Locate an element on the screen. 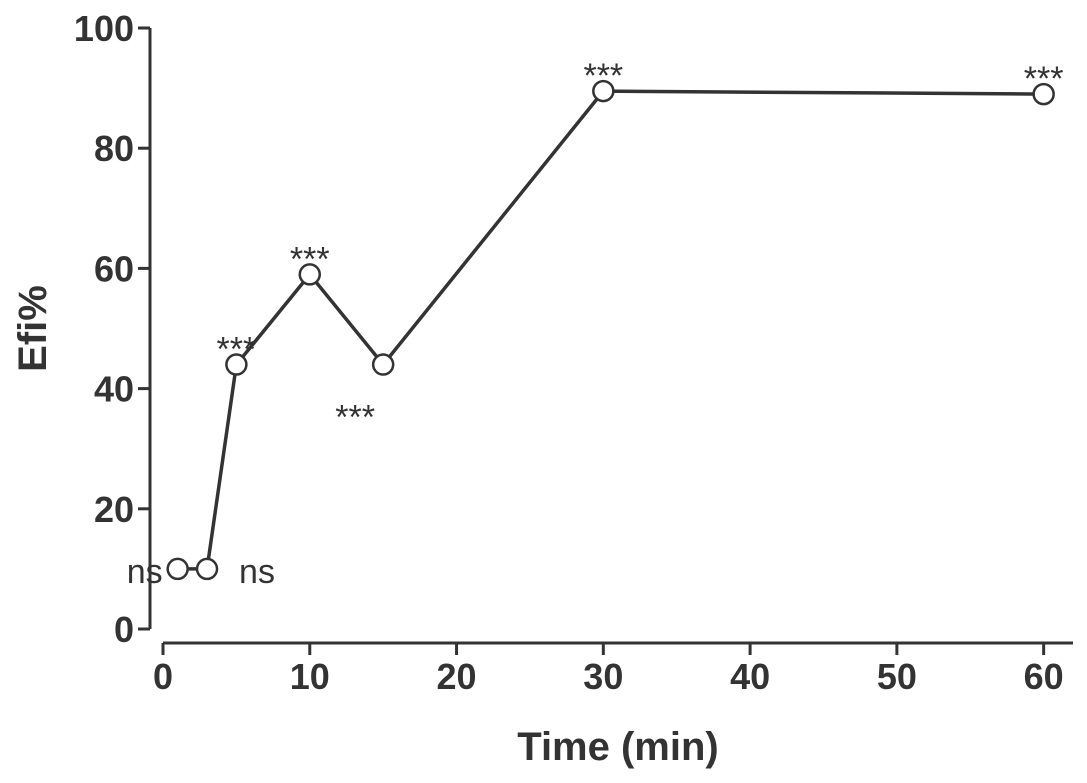 The image size is (1087, 783). x-tick-label: 40 is located at coordinates (750, 676).